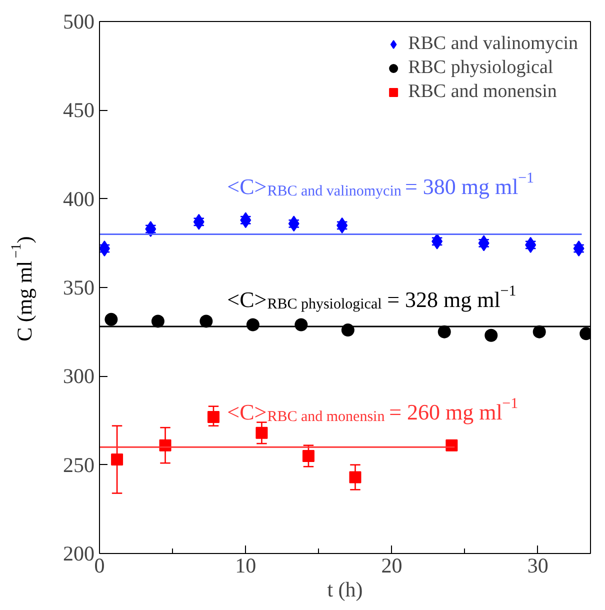  Describe the element at coordinates (78, 110) in the screenshot. I see `y-tick-label: 450` at that location.